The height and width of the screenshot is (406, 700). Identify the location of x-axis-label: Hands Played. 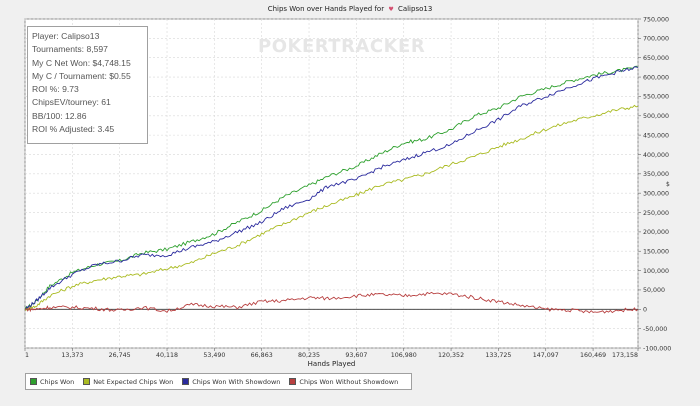
(332, 364).